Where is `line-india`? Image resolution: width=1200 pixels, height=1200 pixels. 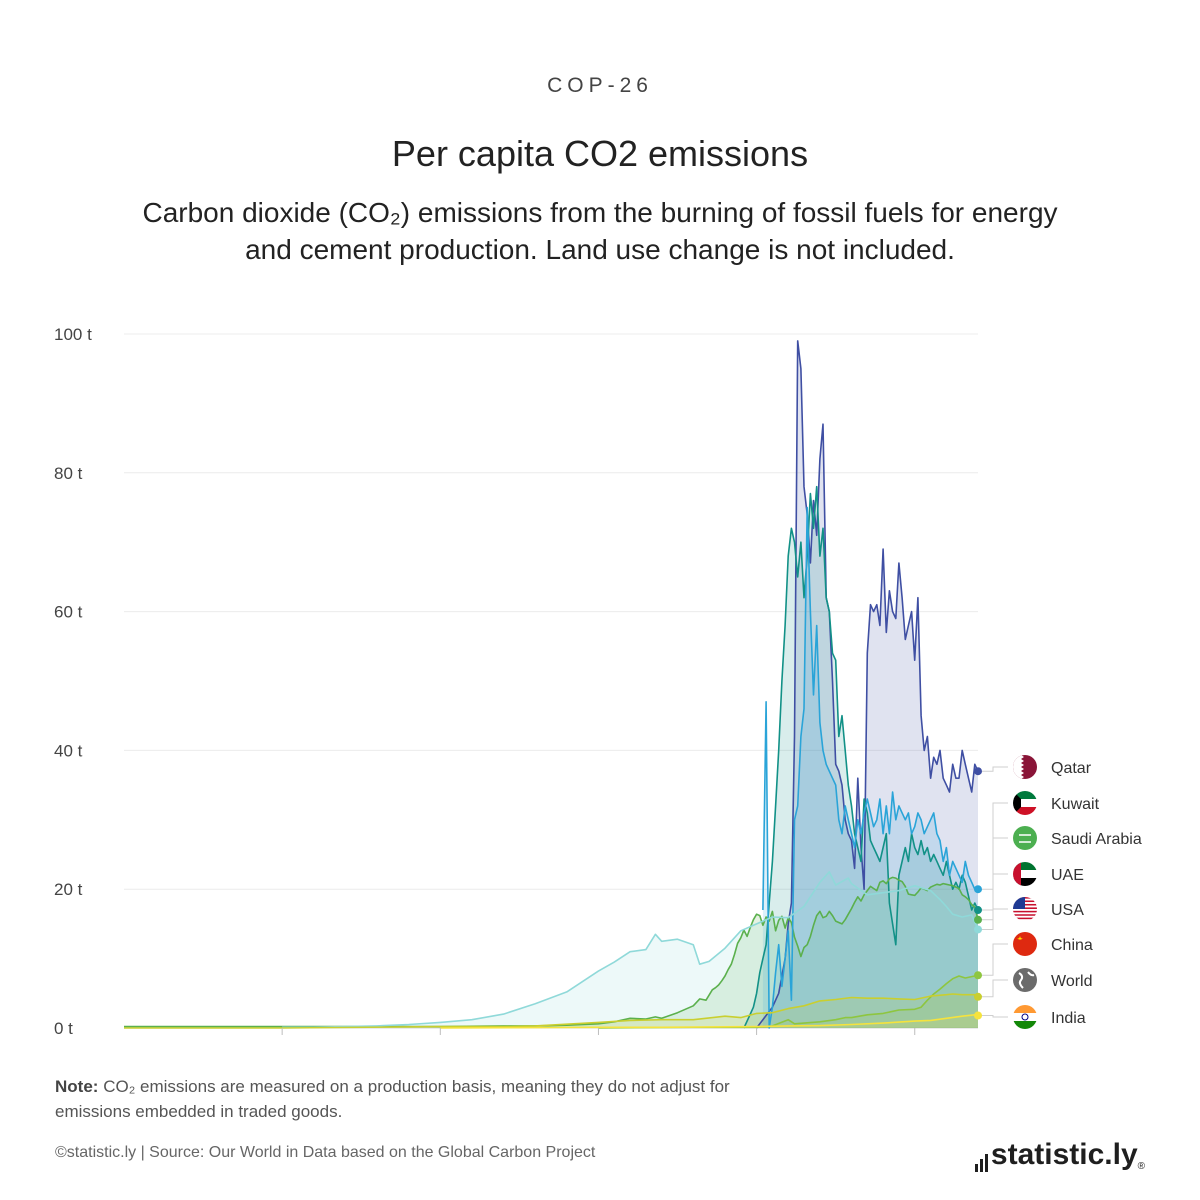 line-india is located at coordinates (709, 1021).